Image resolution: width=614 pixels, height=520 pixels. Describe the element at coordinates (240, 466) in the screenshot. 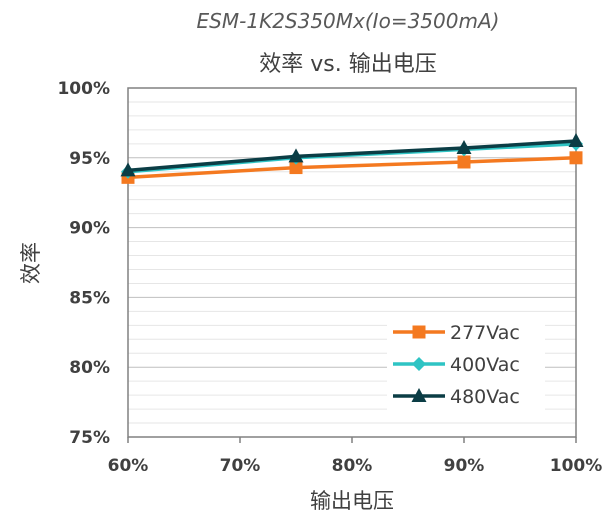

I see `x-tick-label: 70%` at that location.